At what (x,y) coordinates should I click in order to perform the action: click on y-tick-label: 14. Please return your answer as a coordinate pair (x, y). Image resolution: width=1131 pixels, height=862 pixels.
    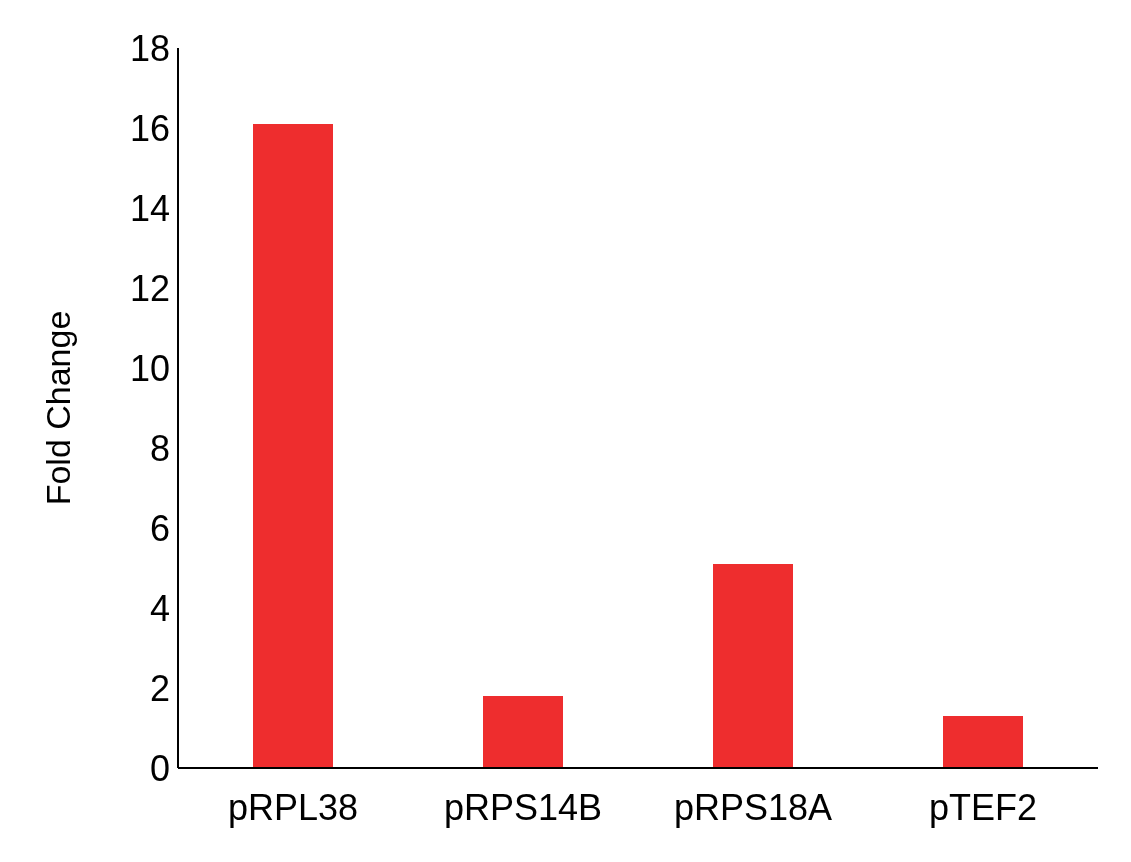
    Looking at the image, I should click on (149, 208).